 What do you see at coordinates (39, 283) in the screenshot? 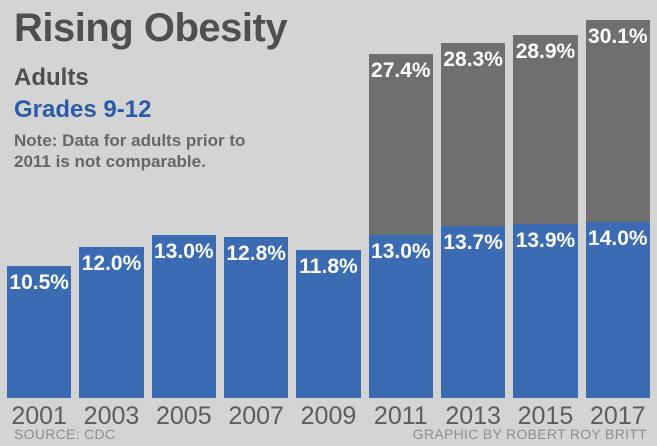
I see `grades-bar-value: 10.5%` at bounding box center [39, 283].